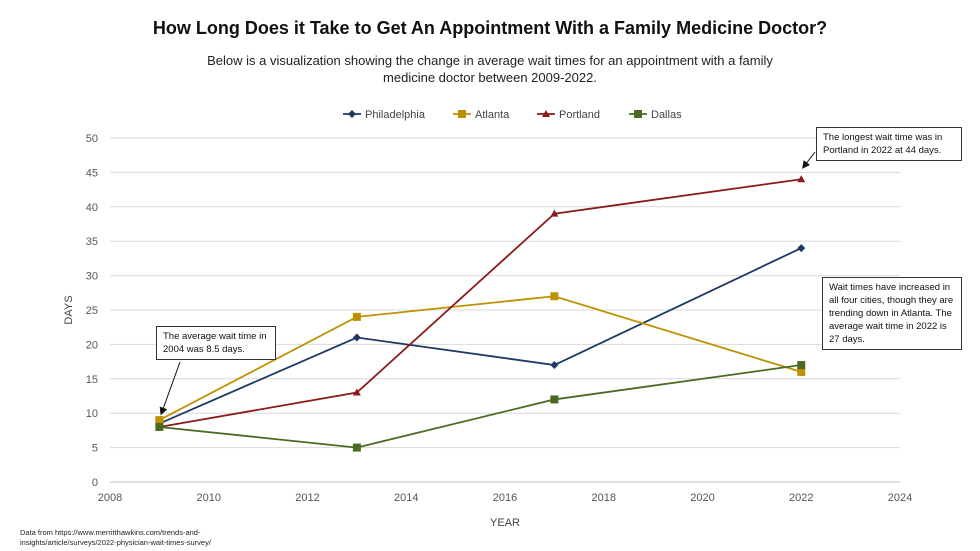 Image resolution: width=980 pixels, height=551 pixels. Describe the element at coordinates (809, 160) in the screenshot. I see `arrow-portland` at that location.